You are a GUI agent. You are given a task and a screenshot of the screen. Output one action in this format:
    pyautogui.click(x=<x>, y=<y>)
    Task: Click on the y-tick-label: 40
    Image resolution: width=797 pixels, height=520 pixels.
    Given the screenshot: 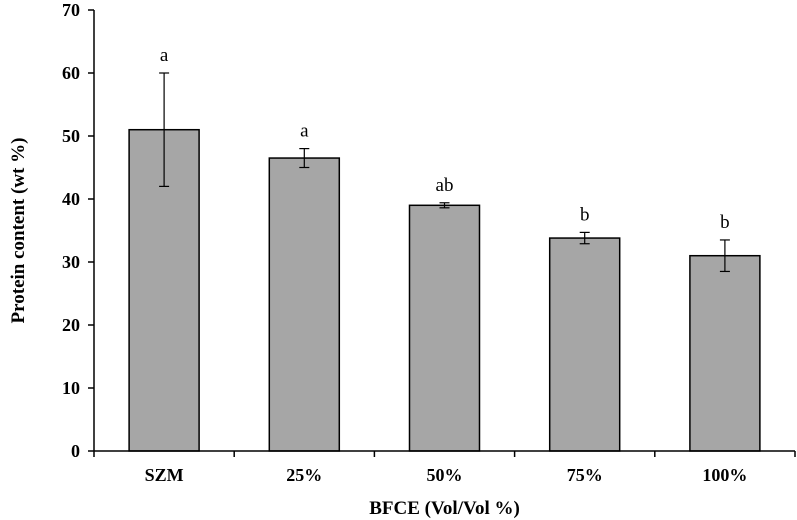 What is the action you would take?
    pyautogui.click(x=71, y=199)
    